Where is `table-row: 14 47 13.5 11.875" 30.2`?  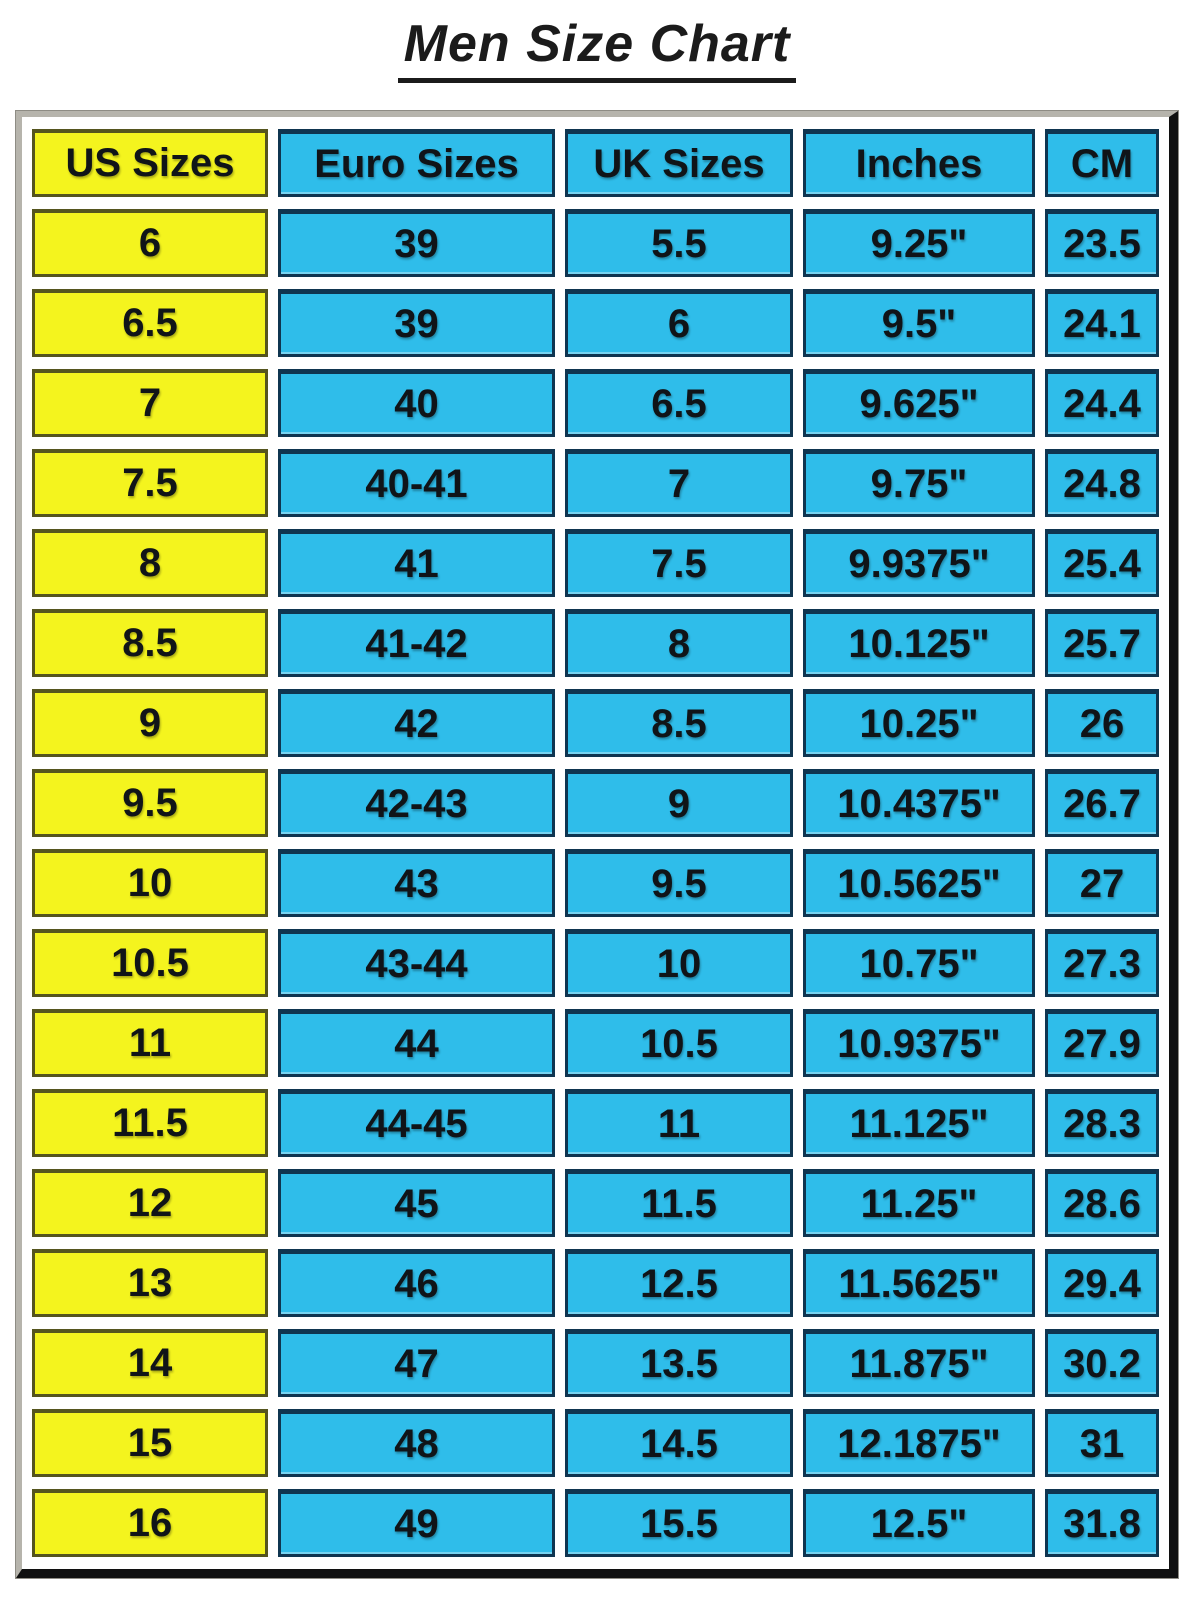
table-row: 14 47 13.5 11.875" 30.2 is located at coordinates (595, 1363).